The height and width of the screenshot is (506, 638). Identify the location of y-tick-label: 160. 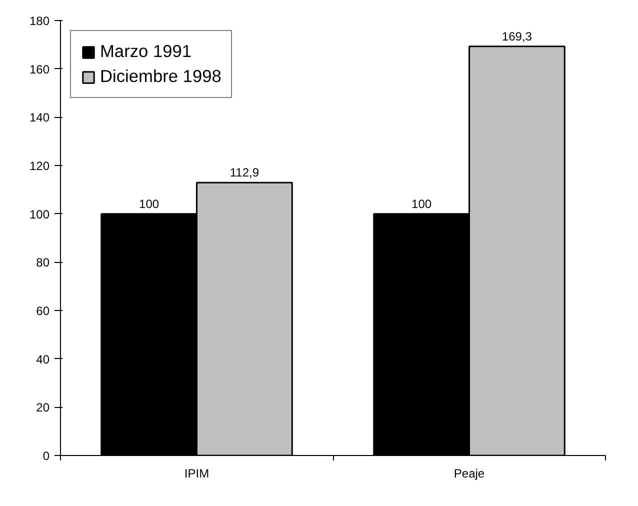
(39, 69).